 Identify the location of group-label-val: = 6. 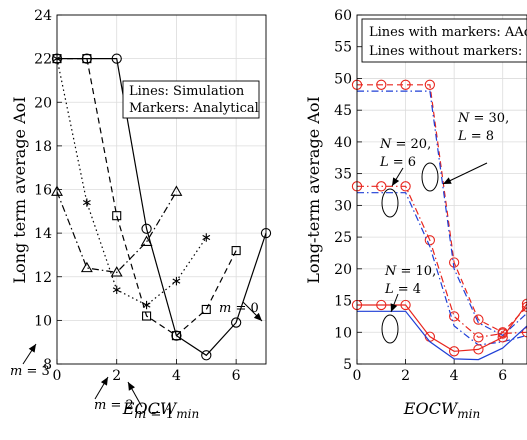
(402, 162).